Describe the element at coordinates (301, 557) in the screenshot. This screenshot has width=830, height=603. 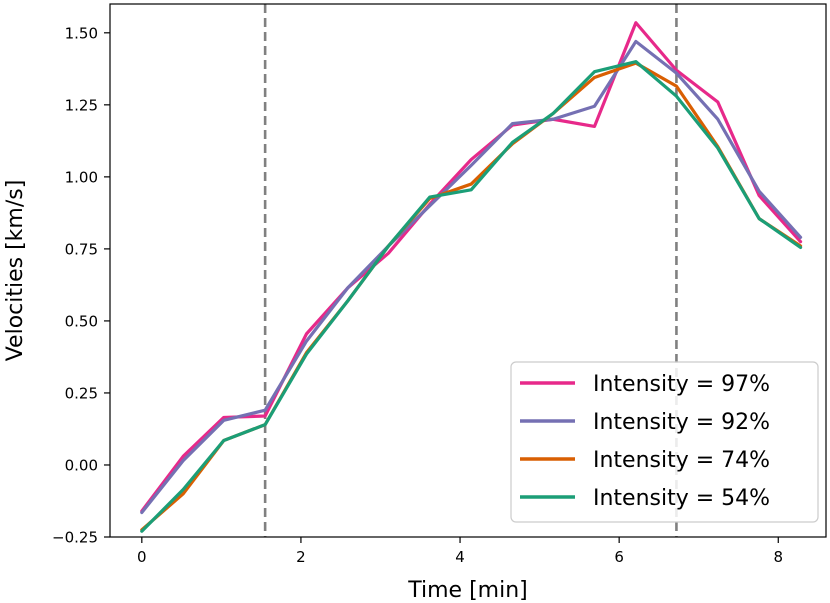
I see `x-tick-label-1: 2` at that location.